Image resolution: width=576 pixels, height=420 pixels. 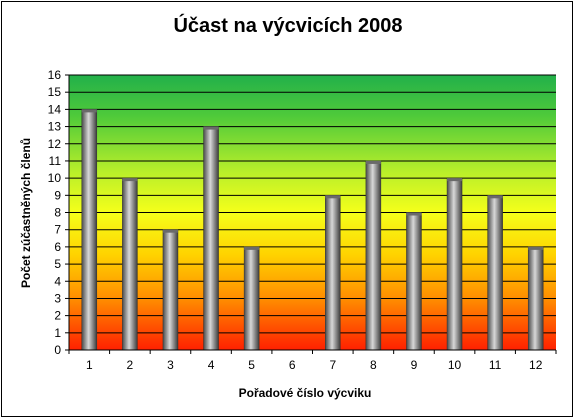 What do you see at coordinates (57, 298) in the screenshot?
I see `y-tick-label: 3` at bounding box center [57, 298].